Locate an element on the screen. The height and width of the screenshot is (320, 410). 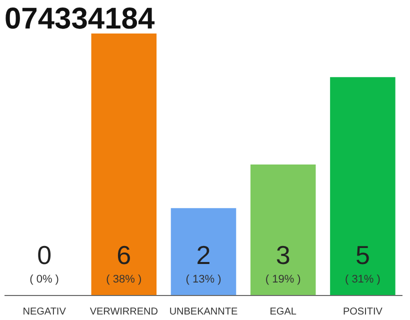
data-label: 2 is located at coordinates (203, 255).